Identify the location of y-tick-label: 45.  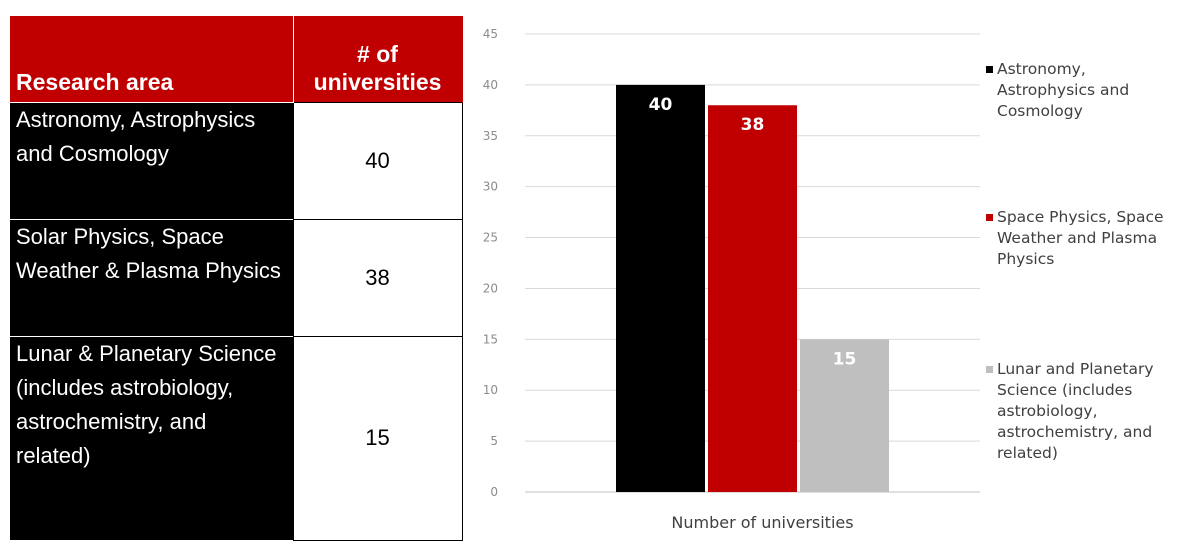
(490, 34).